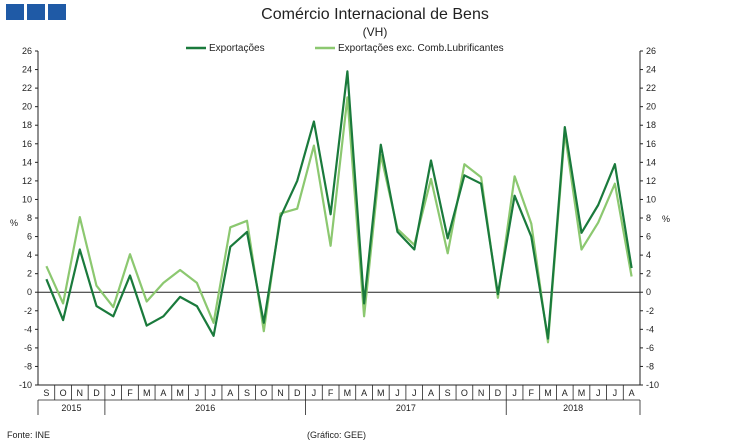  What do you see at coordinates (27, 125) in the screenshot?
I see `y-tick-label-left: 18` at bounding box center [27, 125].